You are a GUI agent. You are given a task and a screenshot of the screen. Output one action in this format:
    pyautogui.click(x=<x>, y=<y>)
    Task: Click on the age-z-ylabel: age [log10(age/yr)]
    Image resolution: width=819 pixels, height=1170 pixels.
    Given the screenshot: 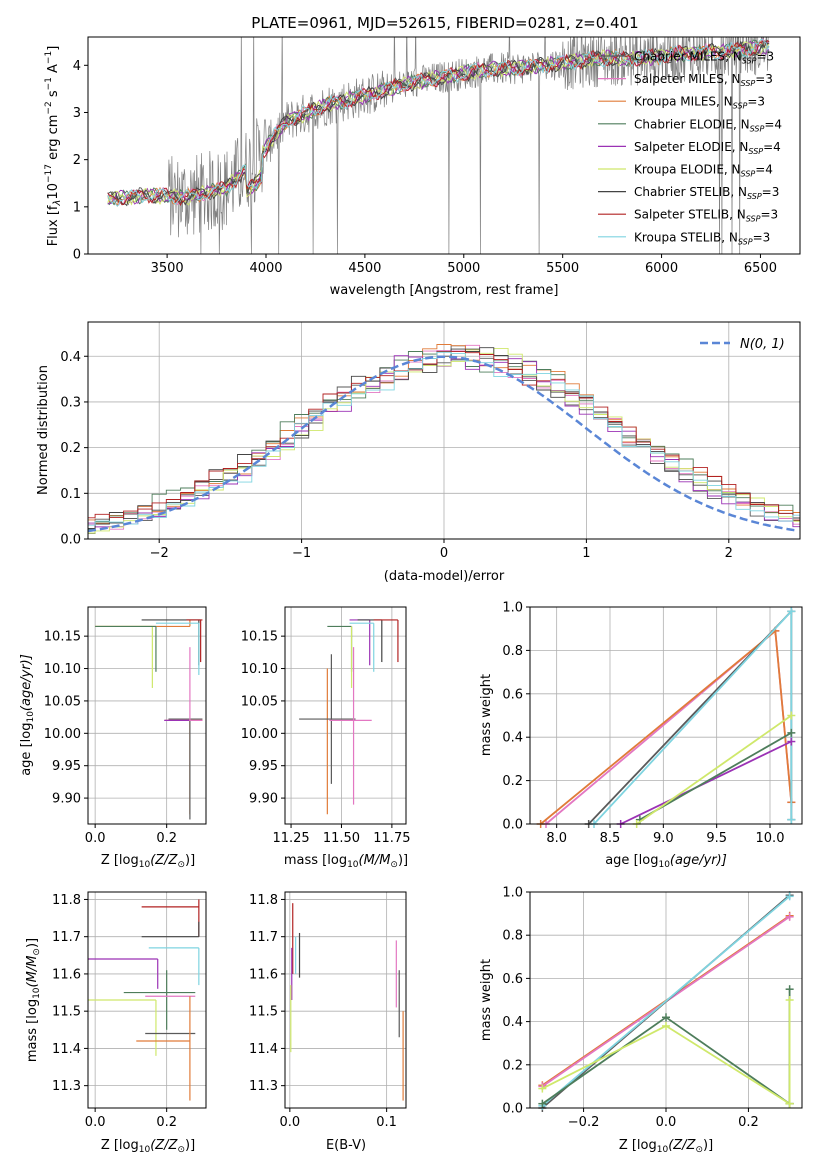 What is the action you would take?
    pyautogui.click(x=27, y=715)
    